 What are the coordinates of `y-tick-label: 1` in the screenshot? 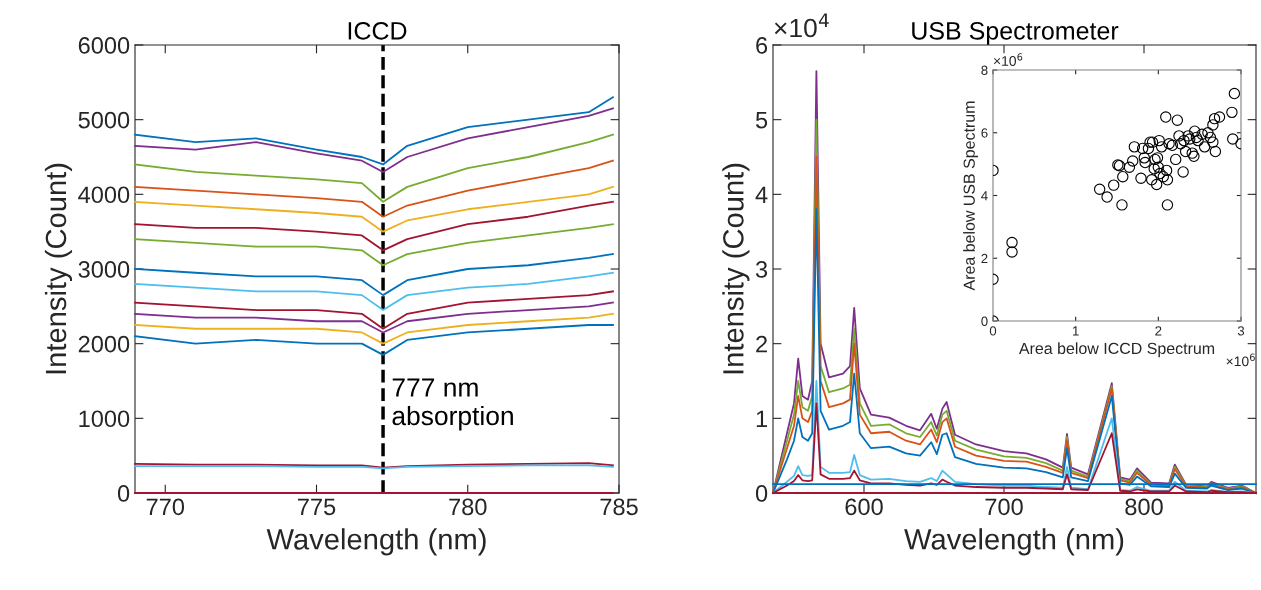 It's located at (761, 418).